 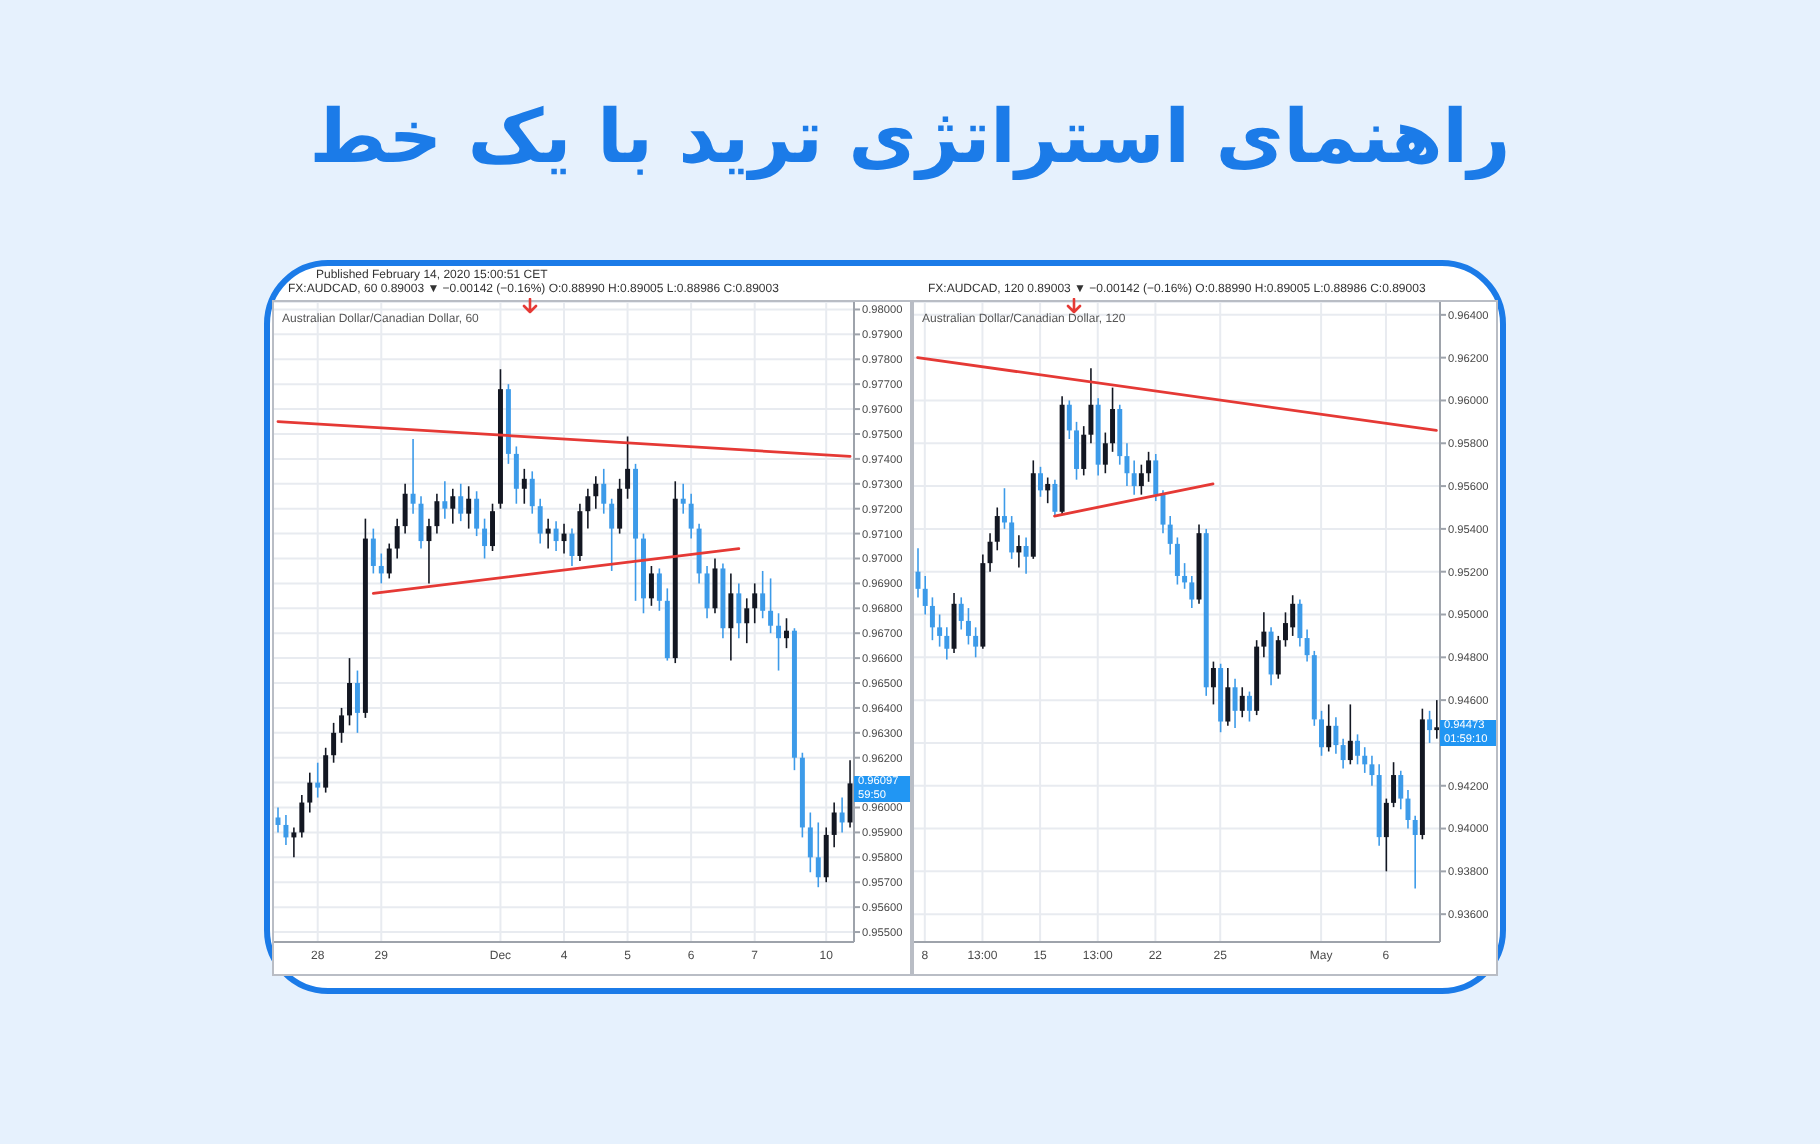 What do you see at coordinates (910, 138) in the screenshot?
I see `chart-title: راهنمای استراتژی ترید با یک خط` at bounding box center [910, 138].